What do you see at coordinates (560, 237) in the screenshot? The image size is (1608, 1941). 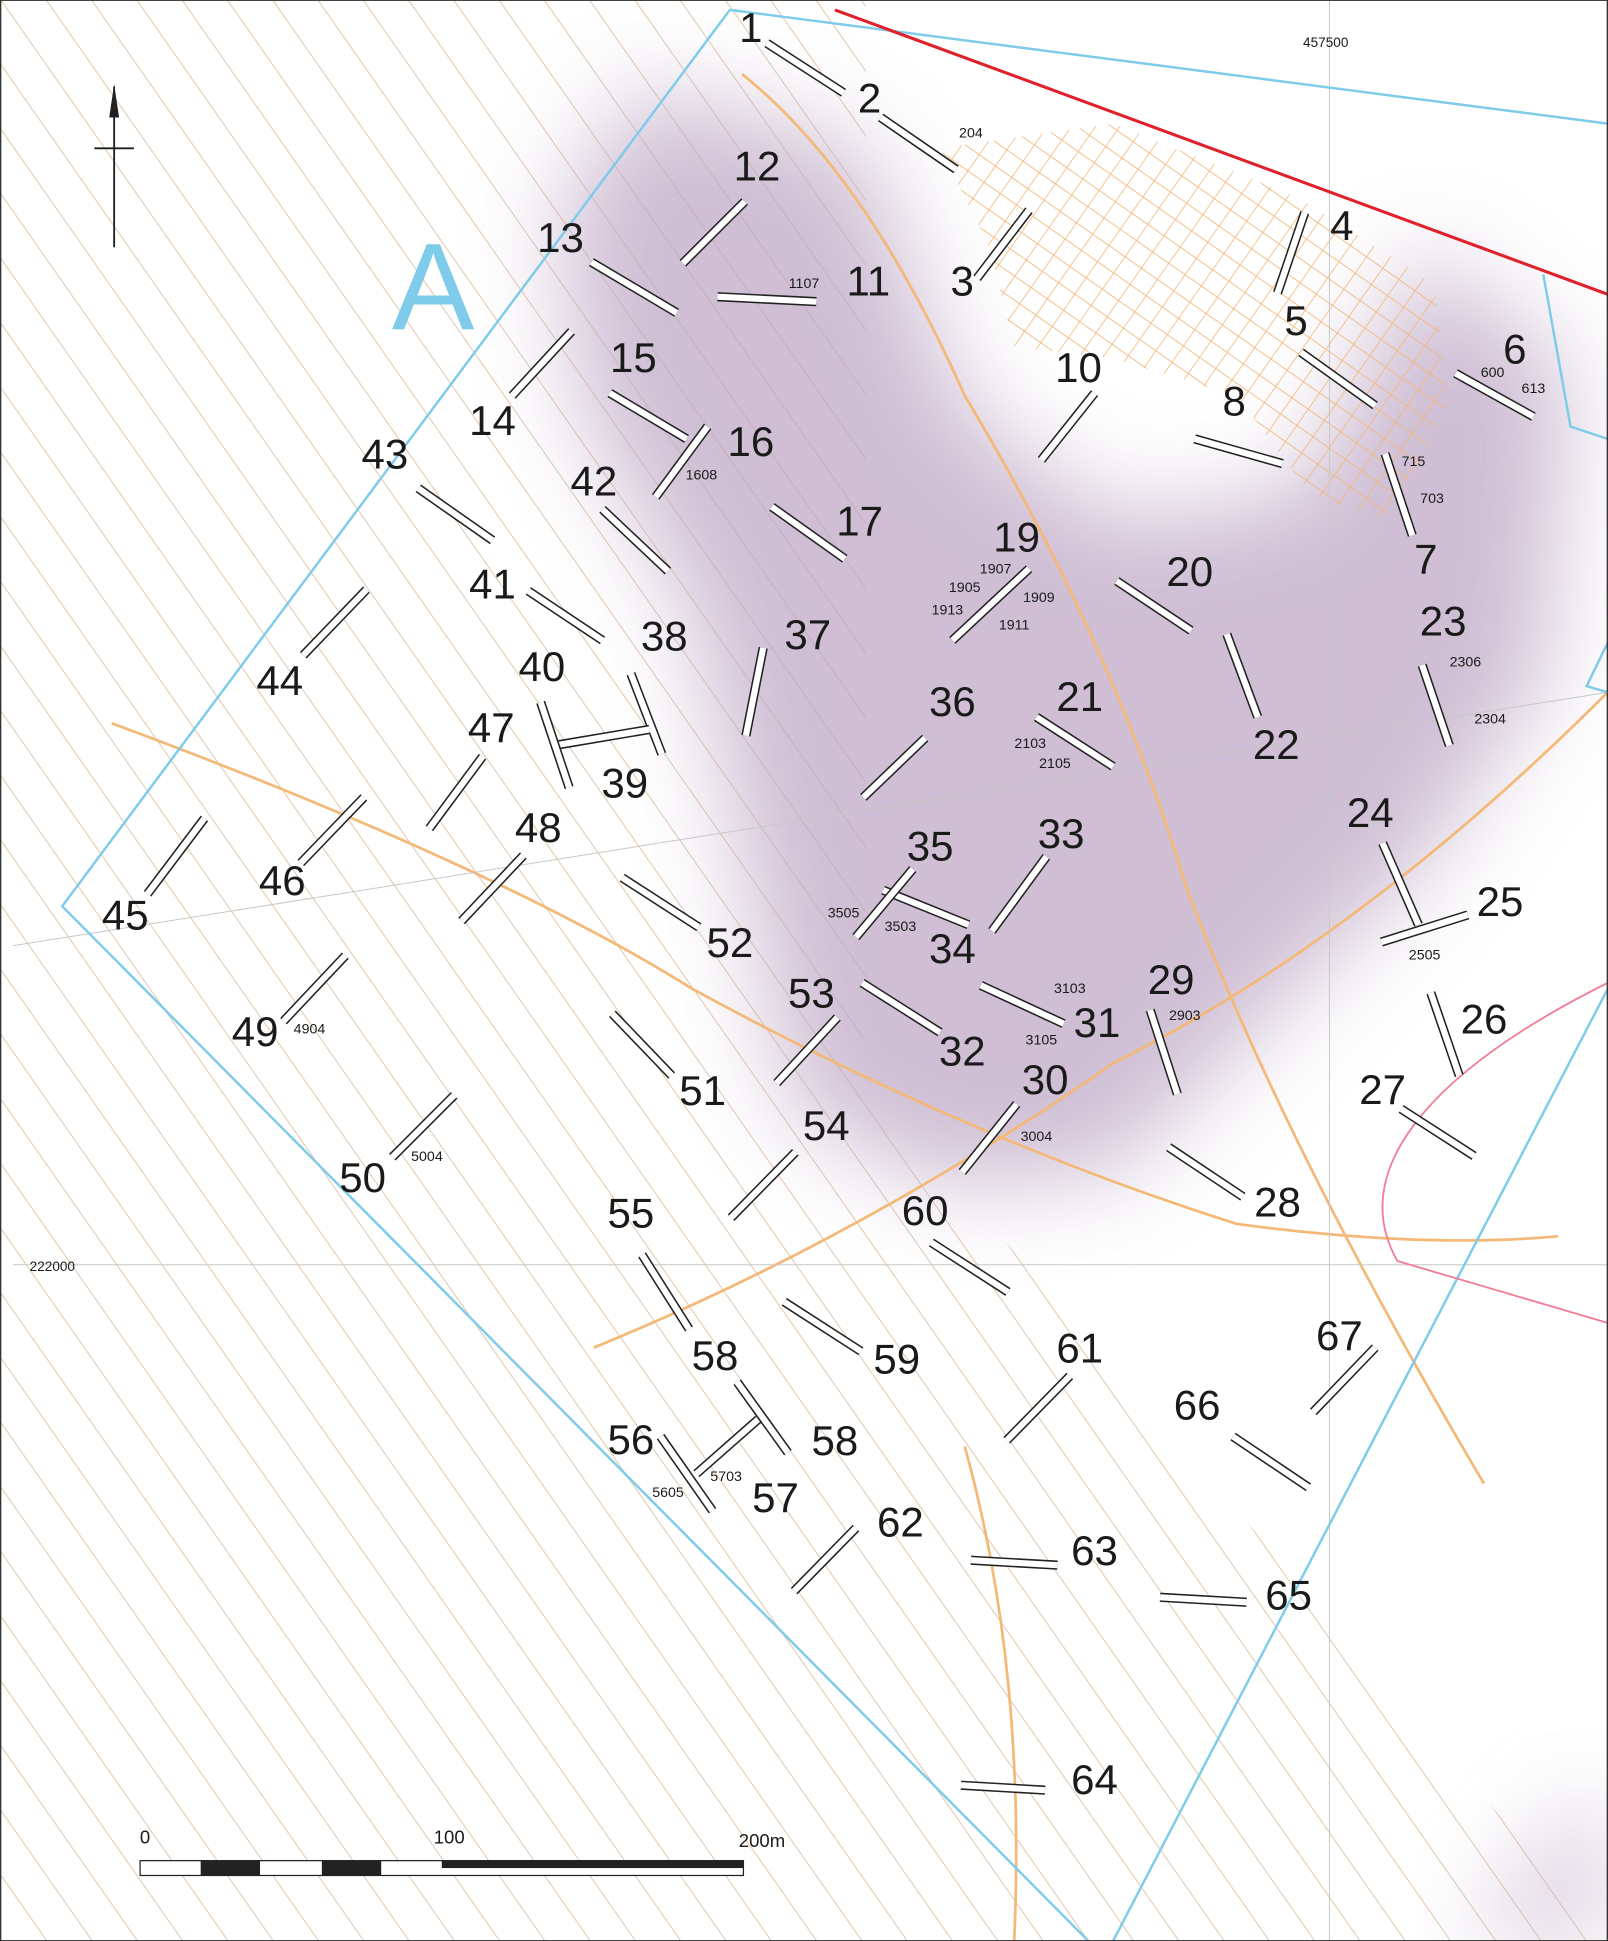 I see `trench-label: 13` at bounding box center [560, 237].